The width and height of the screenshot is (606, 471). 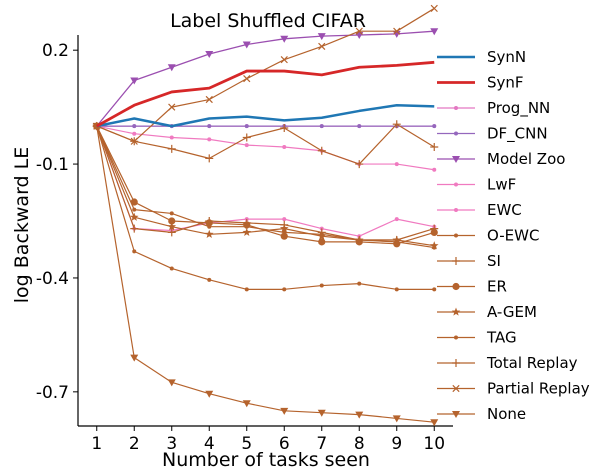 I want to click on legend-entry-model-zoo: Model Zoo, so click(x=501, y=159).